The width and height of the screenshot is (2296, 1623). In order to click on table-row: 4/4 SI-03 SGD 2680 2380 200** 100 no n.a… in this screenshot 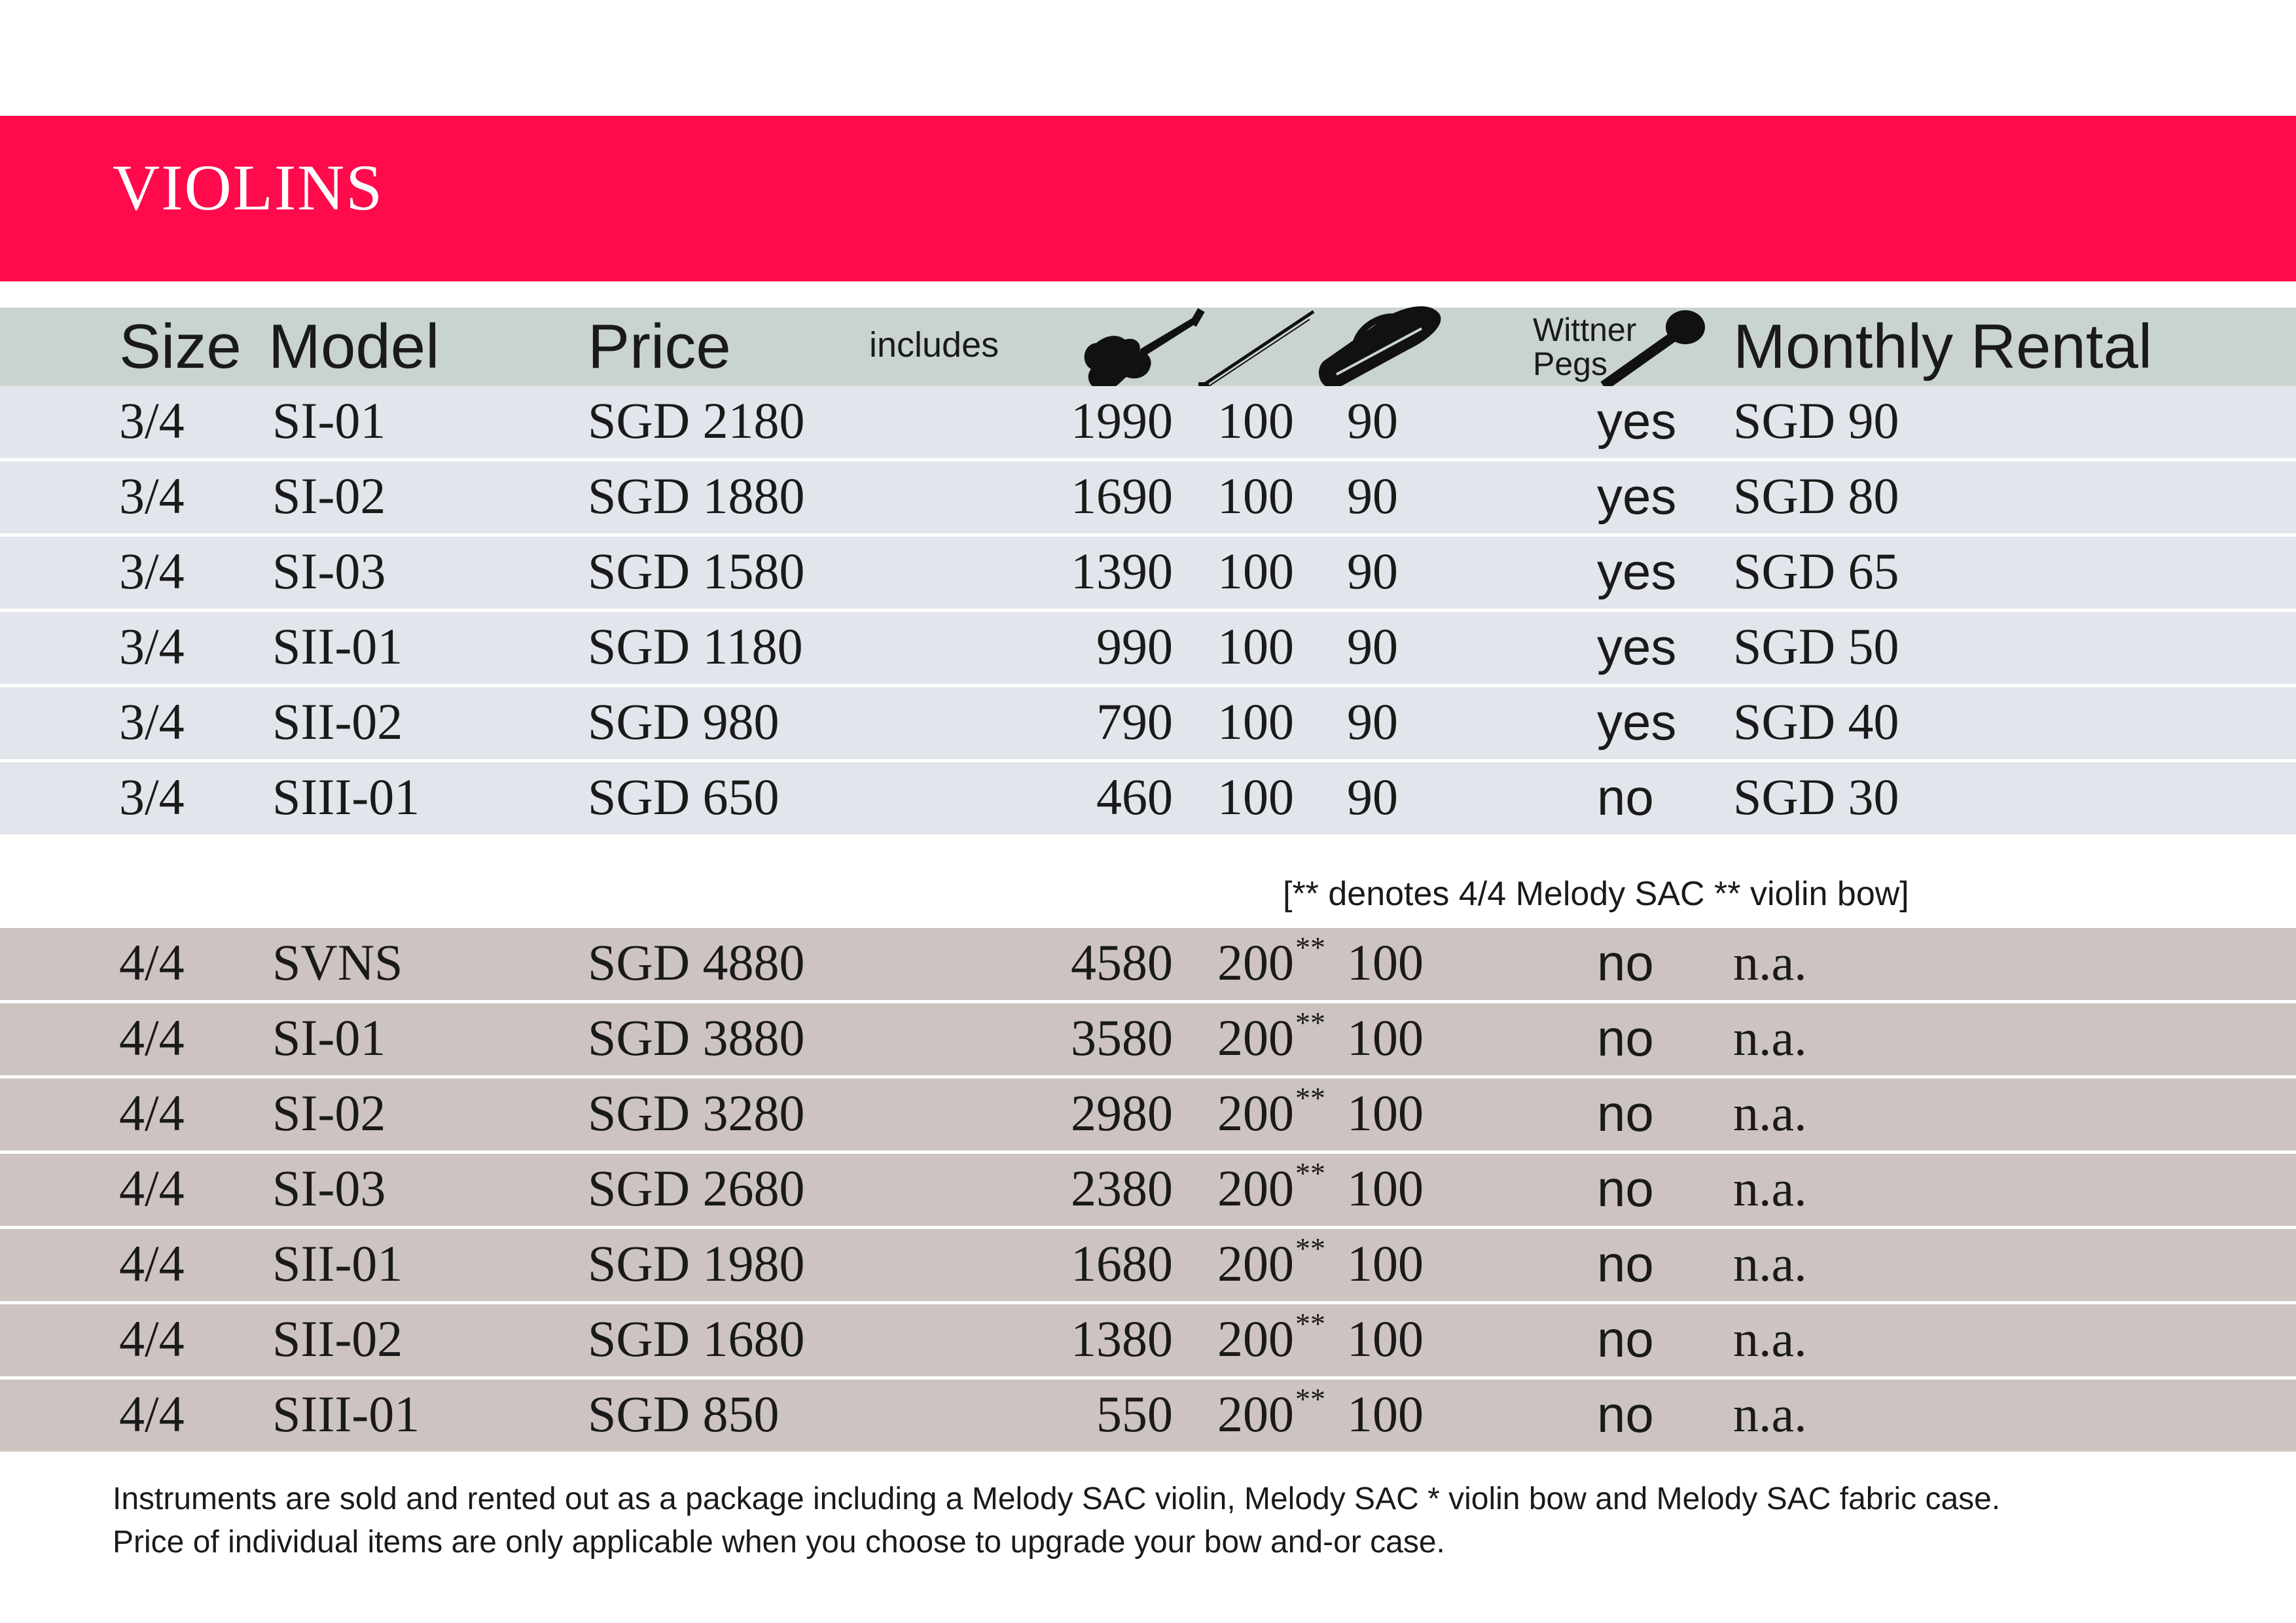, I will do `click(1148, 1191)`.